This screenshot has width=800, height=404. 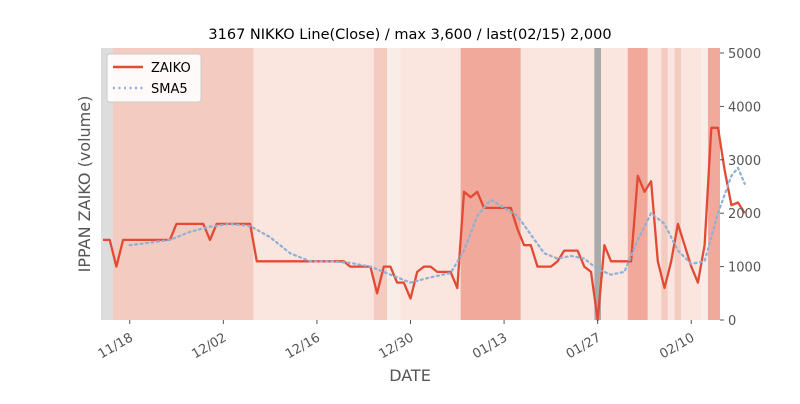 What do you see at coordinates (169, 89) in the screenshot?
I see `legend-sma5-label: SMA5` at bounding box center [169, 89].